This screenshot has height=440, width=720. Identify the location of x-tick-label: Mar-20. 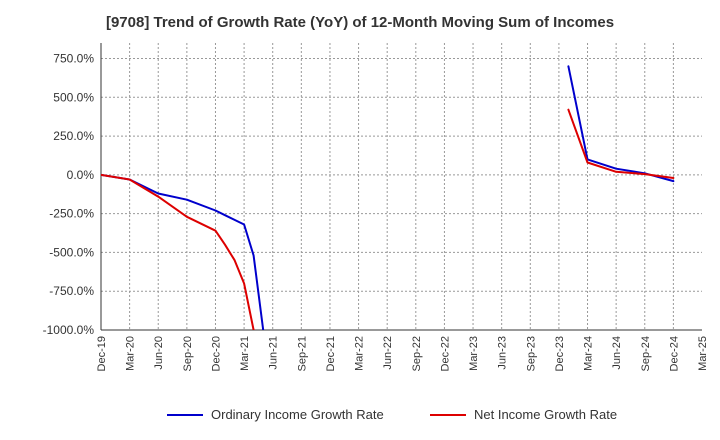
(131, 353).